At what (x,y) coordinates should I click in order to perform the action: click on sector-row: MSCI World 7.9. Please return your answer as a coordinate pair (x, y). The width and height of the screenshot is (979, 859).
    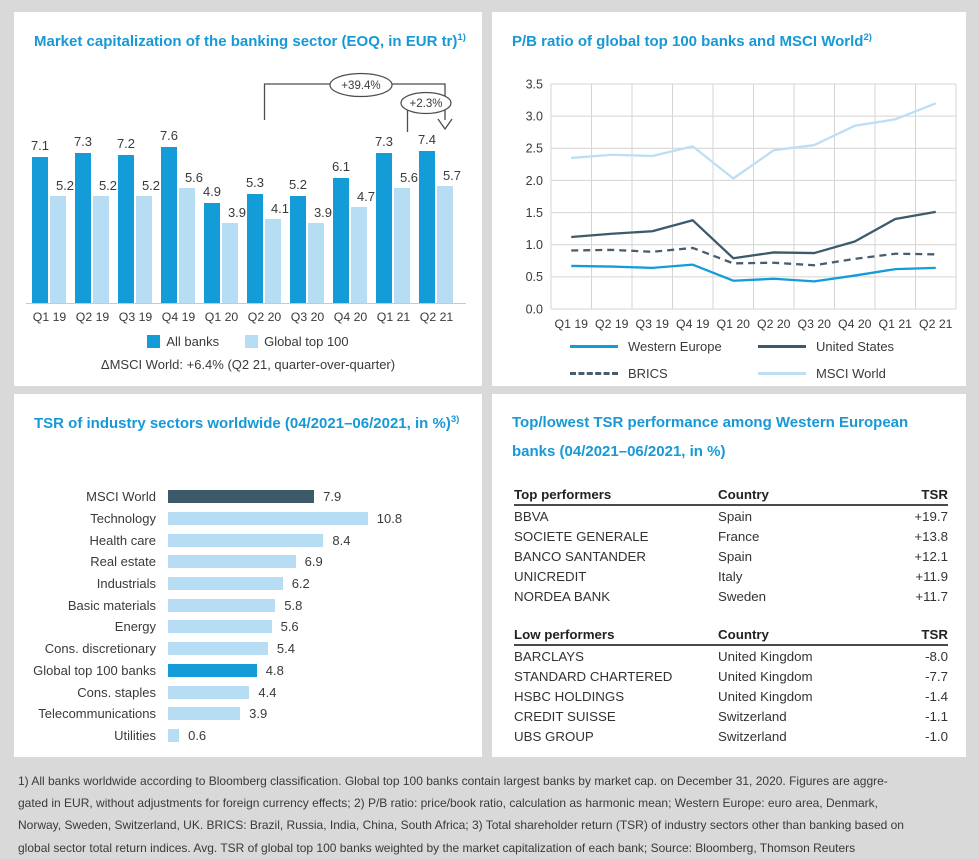
    Looking at the image, I should click on (248, 497).